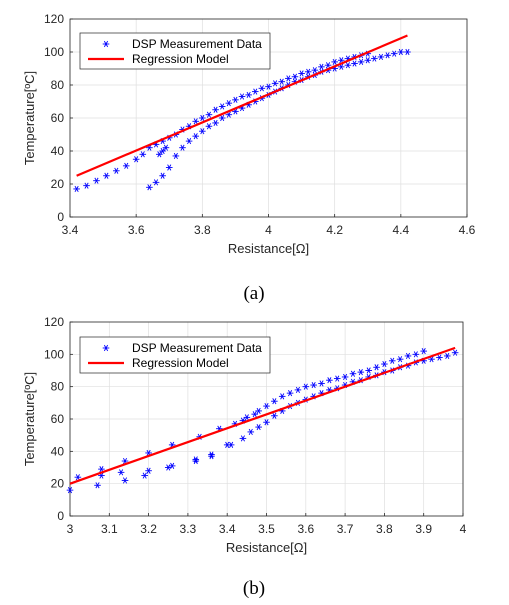 The height and width of the screenshot is (605, 509). What do you see at coordinates (58, 184) in the screenshot?
I see `y-tick-label: 20` at bounding box center [58, 184].